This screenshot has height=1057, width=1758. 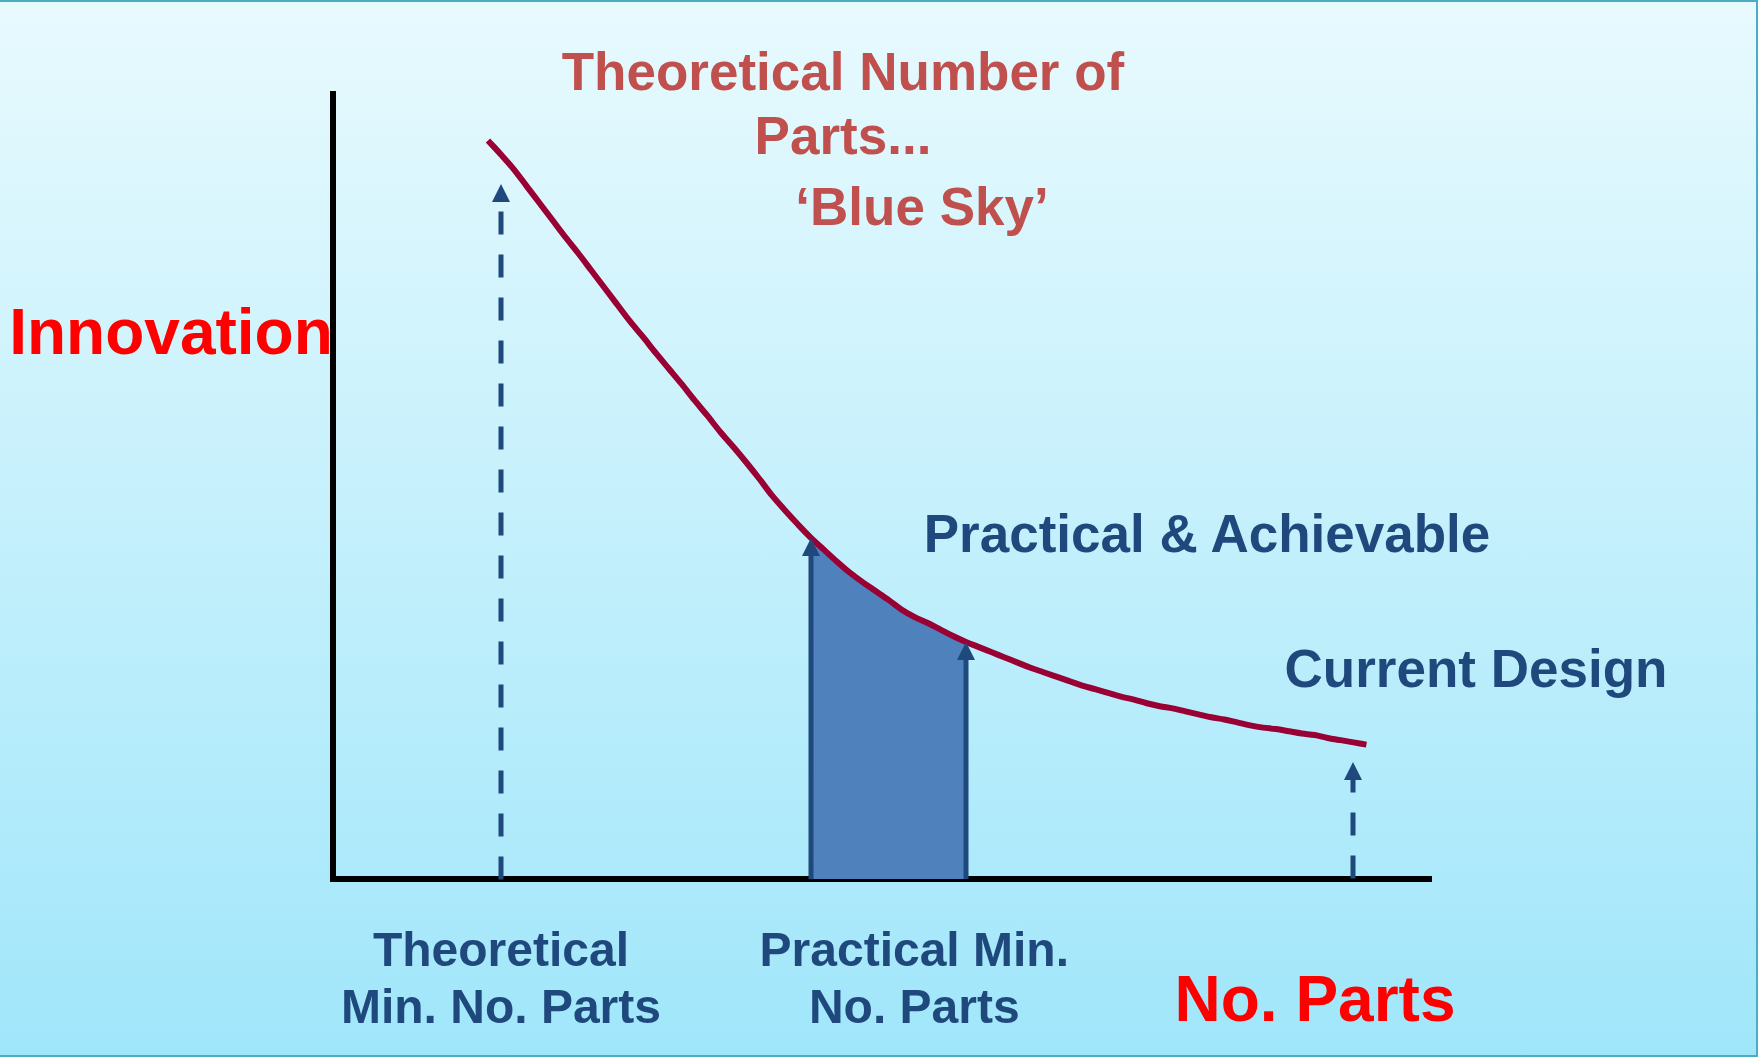 I want to click on x-tick-label: Theoretical Min. No. Parts, so click(x=500, y=977).